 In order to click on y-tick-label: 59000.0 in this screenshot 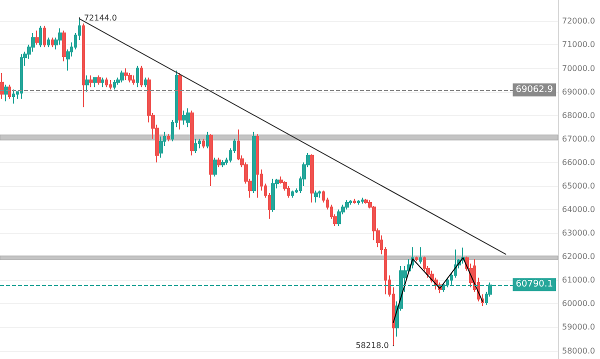, I will do `click(579, 327)`.